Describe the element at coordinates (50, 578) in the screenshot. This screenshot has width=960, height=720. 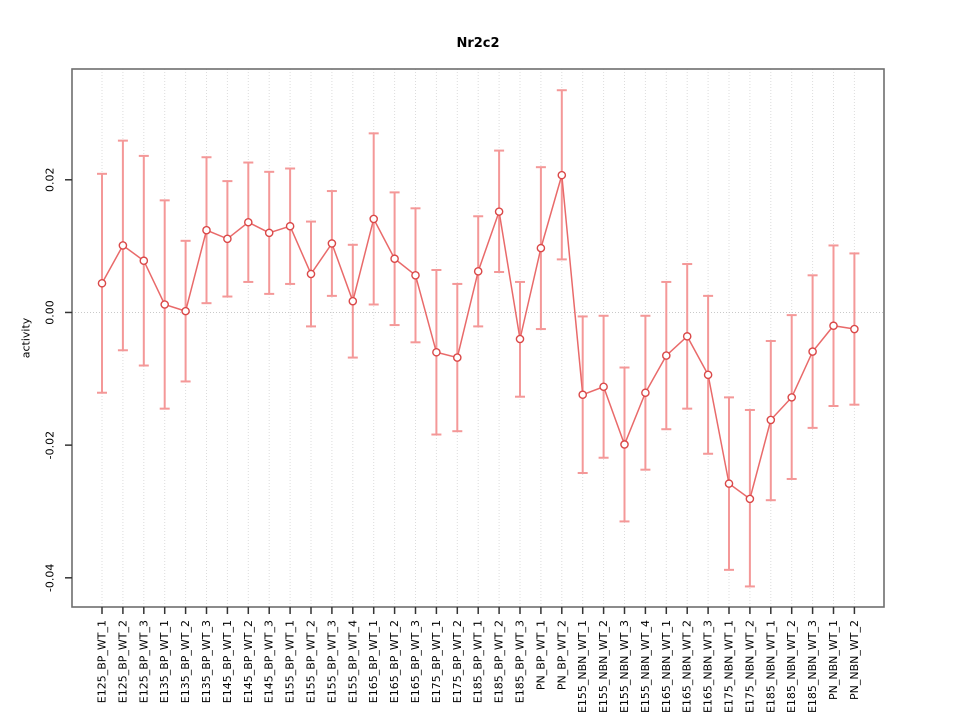
I see `y-tick-label: -0.04` at that location.